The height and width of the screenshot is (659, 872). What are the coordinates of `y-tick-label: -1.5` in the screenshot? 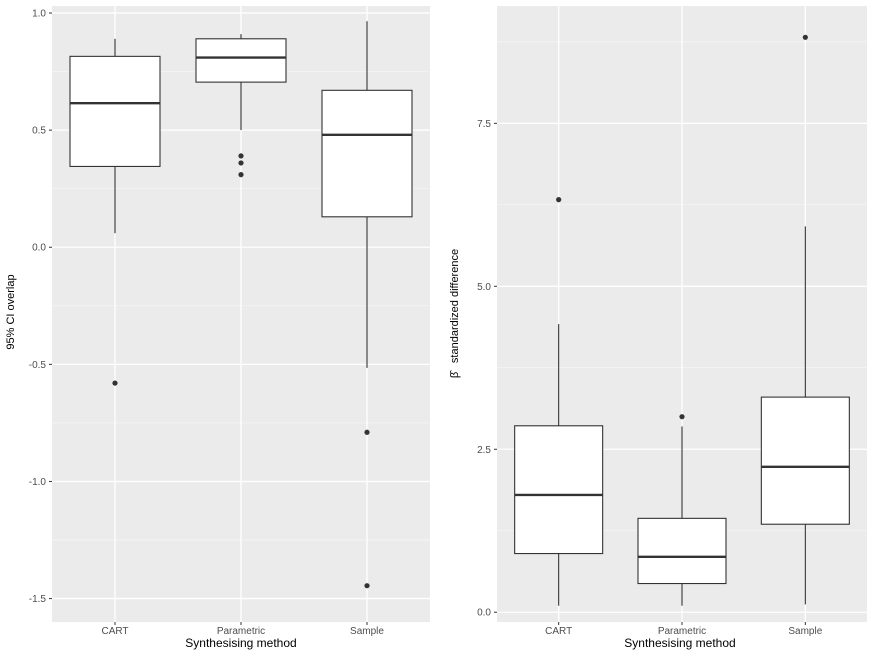 It's located at (38, 599).